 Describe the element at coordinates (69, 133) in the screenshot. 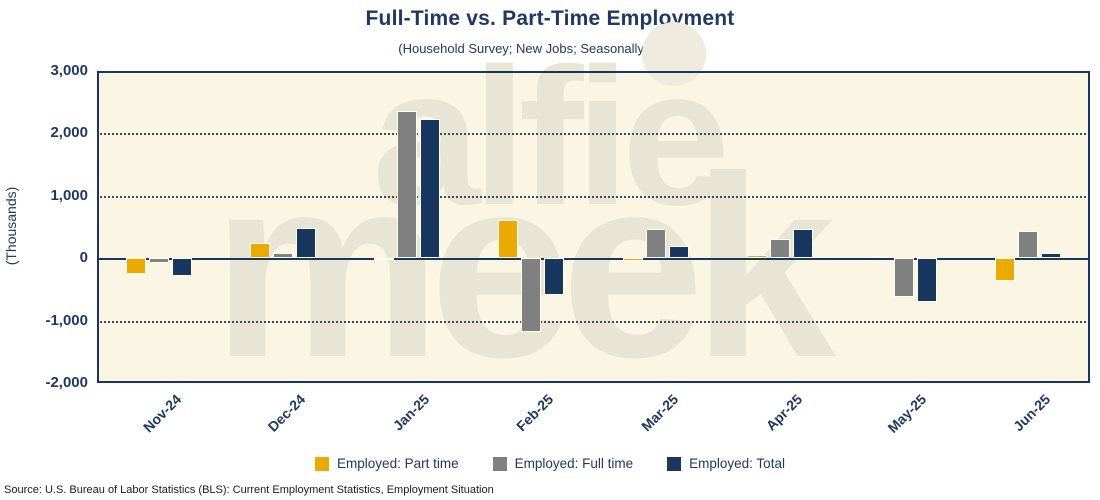

I see `y-tick-label: 2,000` at that location.